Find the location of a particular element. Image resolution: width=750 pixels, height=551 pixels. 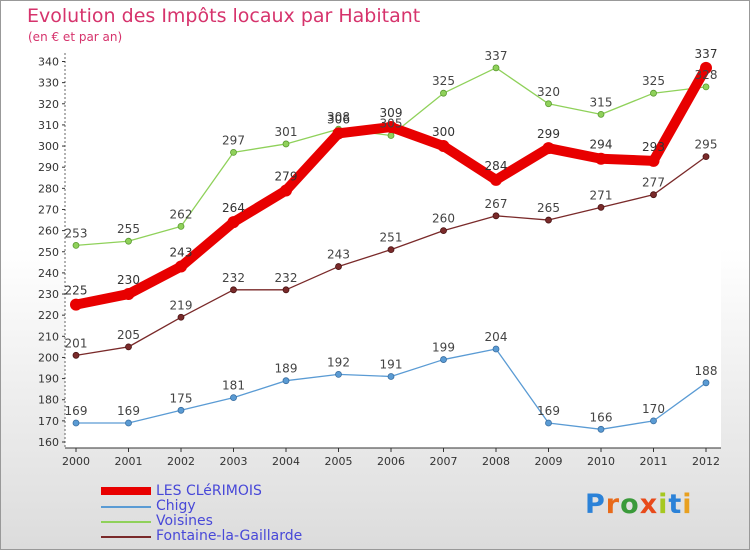

y-tick-label: 320 is located at coordinates (48, 104).